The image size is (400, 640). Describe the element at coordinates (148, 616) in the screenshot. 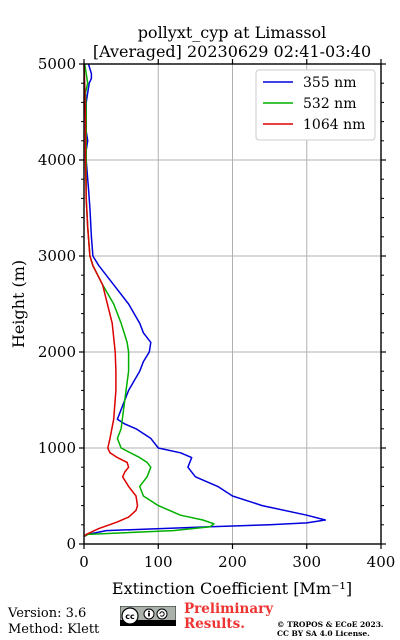

I see `cc-by-sa-badge-icon: cc` at that location.